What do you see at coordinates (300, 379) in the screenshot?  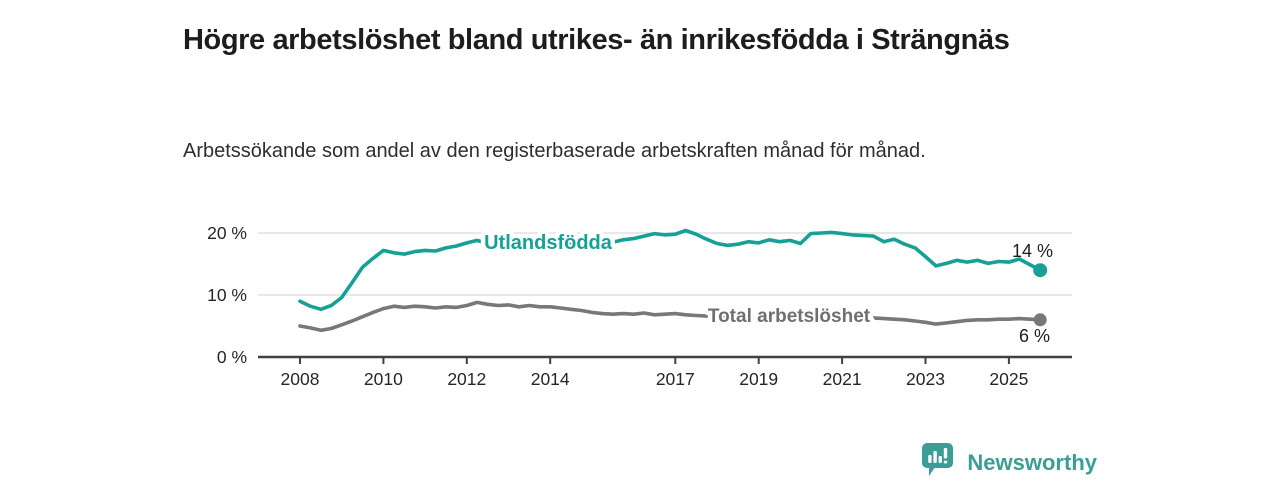 I see `x-tick-label-2008: 2008` at bounding box center [300, 379].